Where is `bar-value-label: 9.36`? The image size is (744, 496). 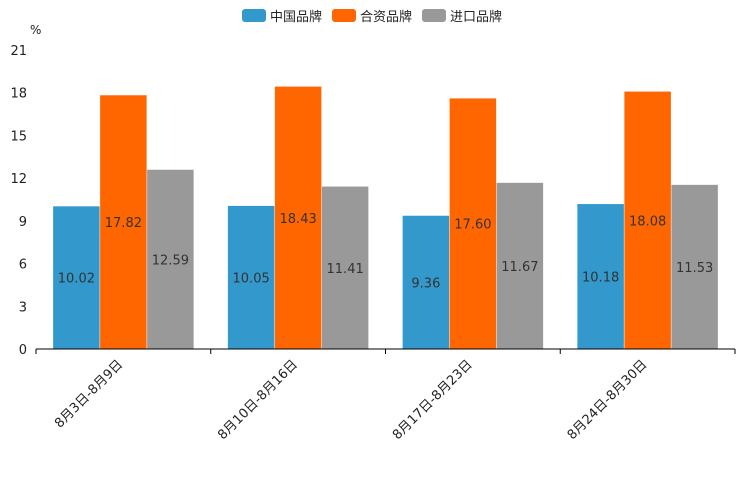 bar-value-label: 9.36 is located at coordinates (425, 283).